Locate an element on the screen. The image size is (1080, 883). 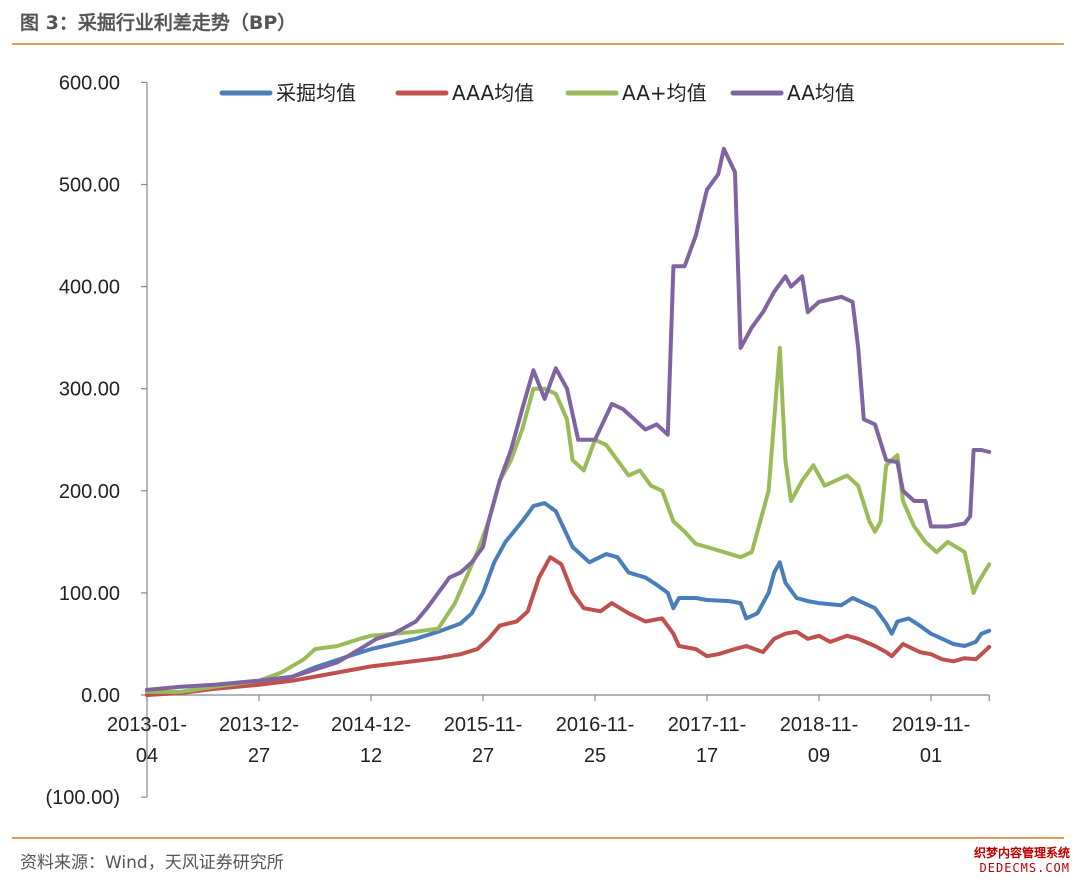
legend-label: AAA均值 is located at coordinates (493, 93).